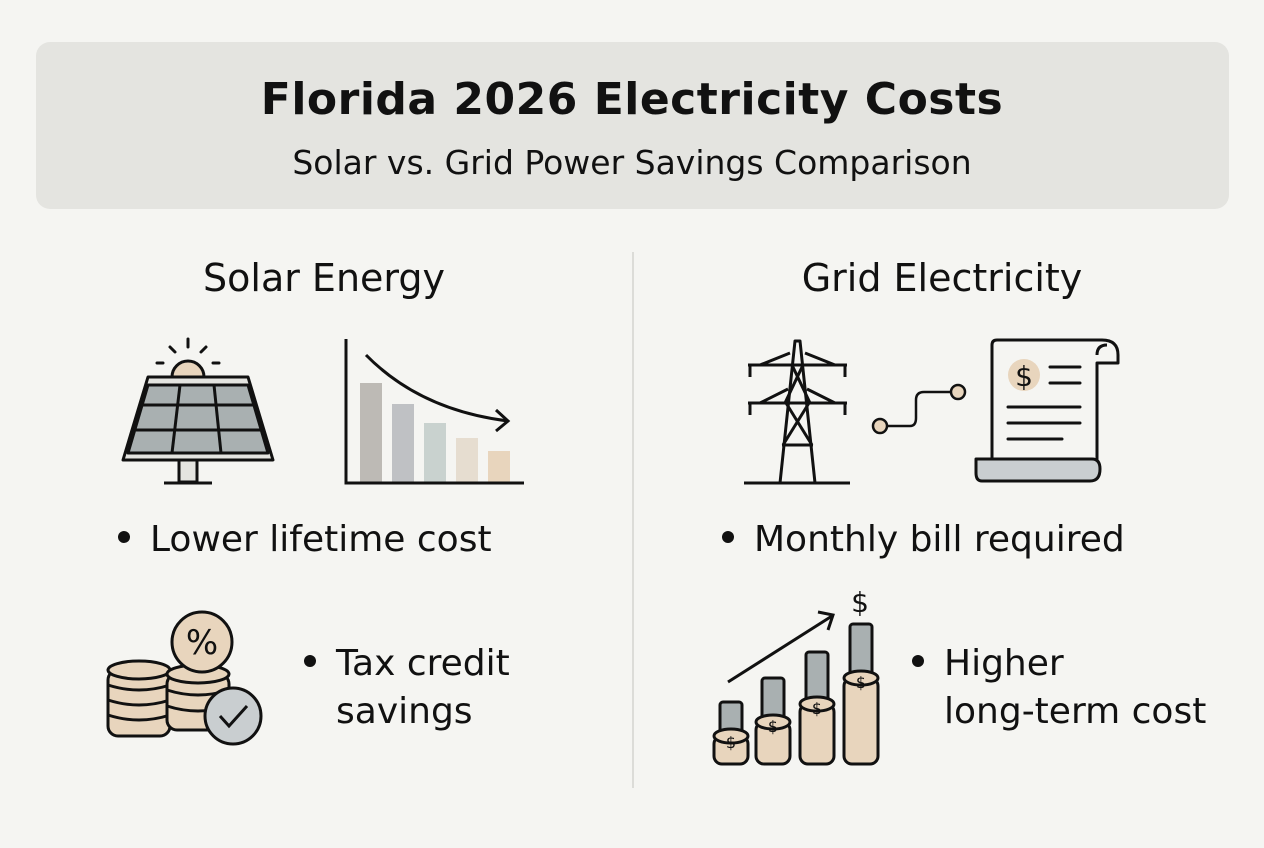  Describe the element at coordinates (1047, 410) in the screenshot. I see `bill-invoice-icon: $` at that location.